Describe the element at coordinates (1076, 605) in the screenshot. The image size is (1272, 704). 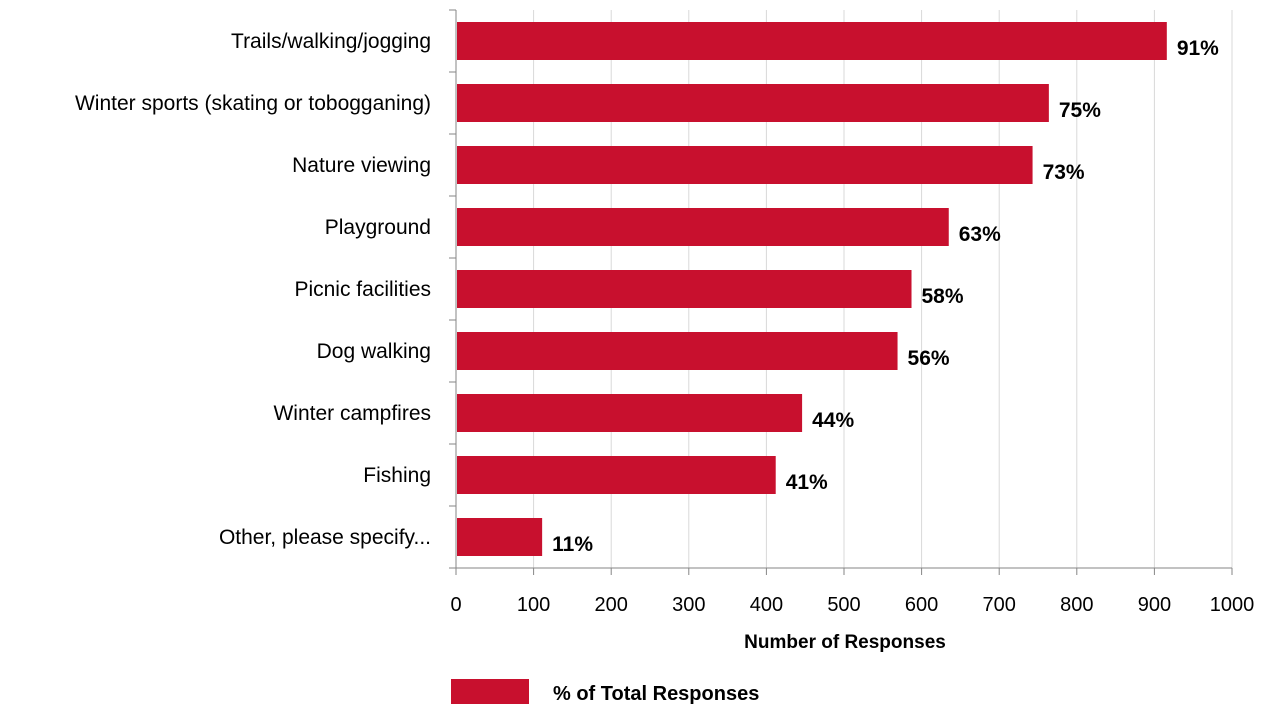
I see `x-tick-label: 800` at that location.